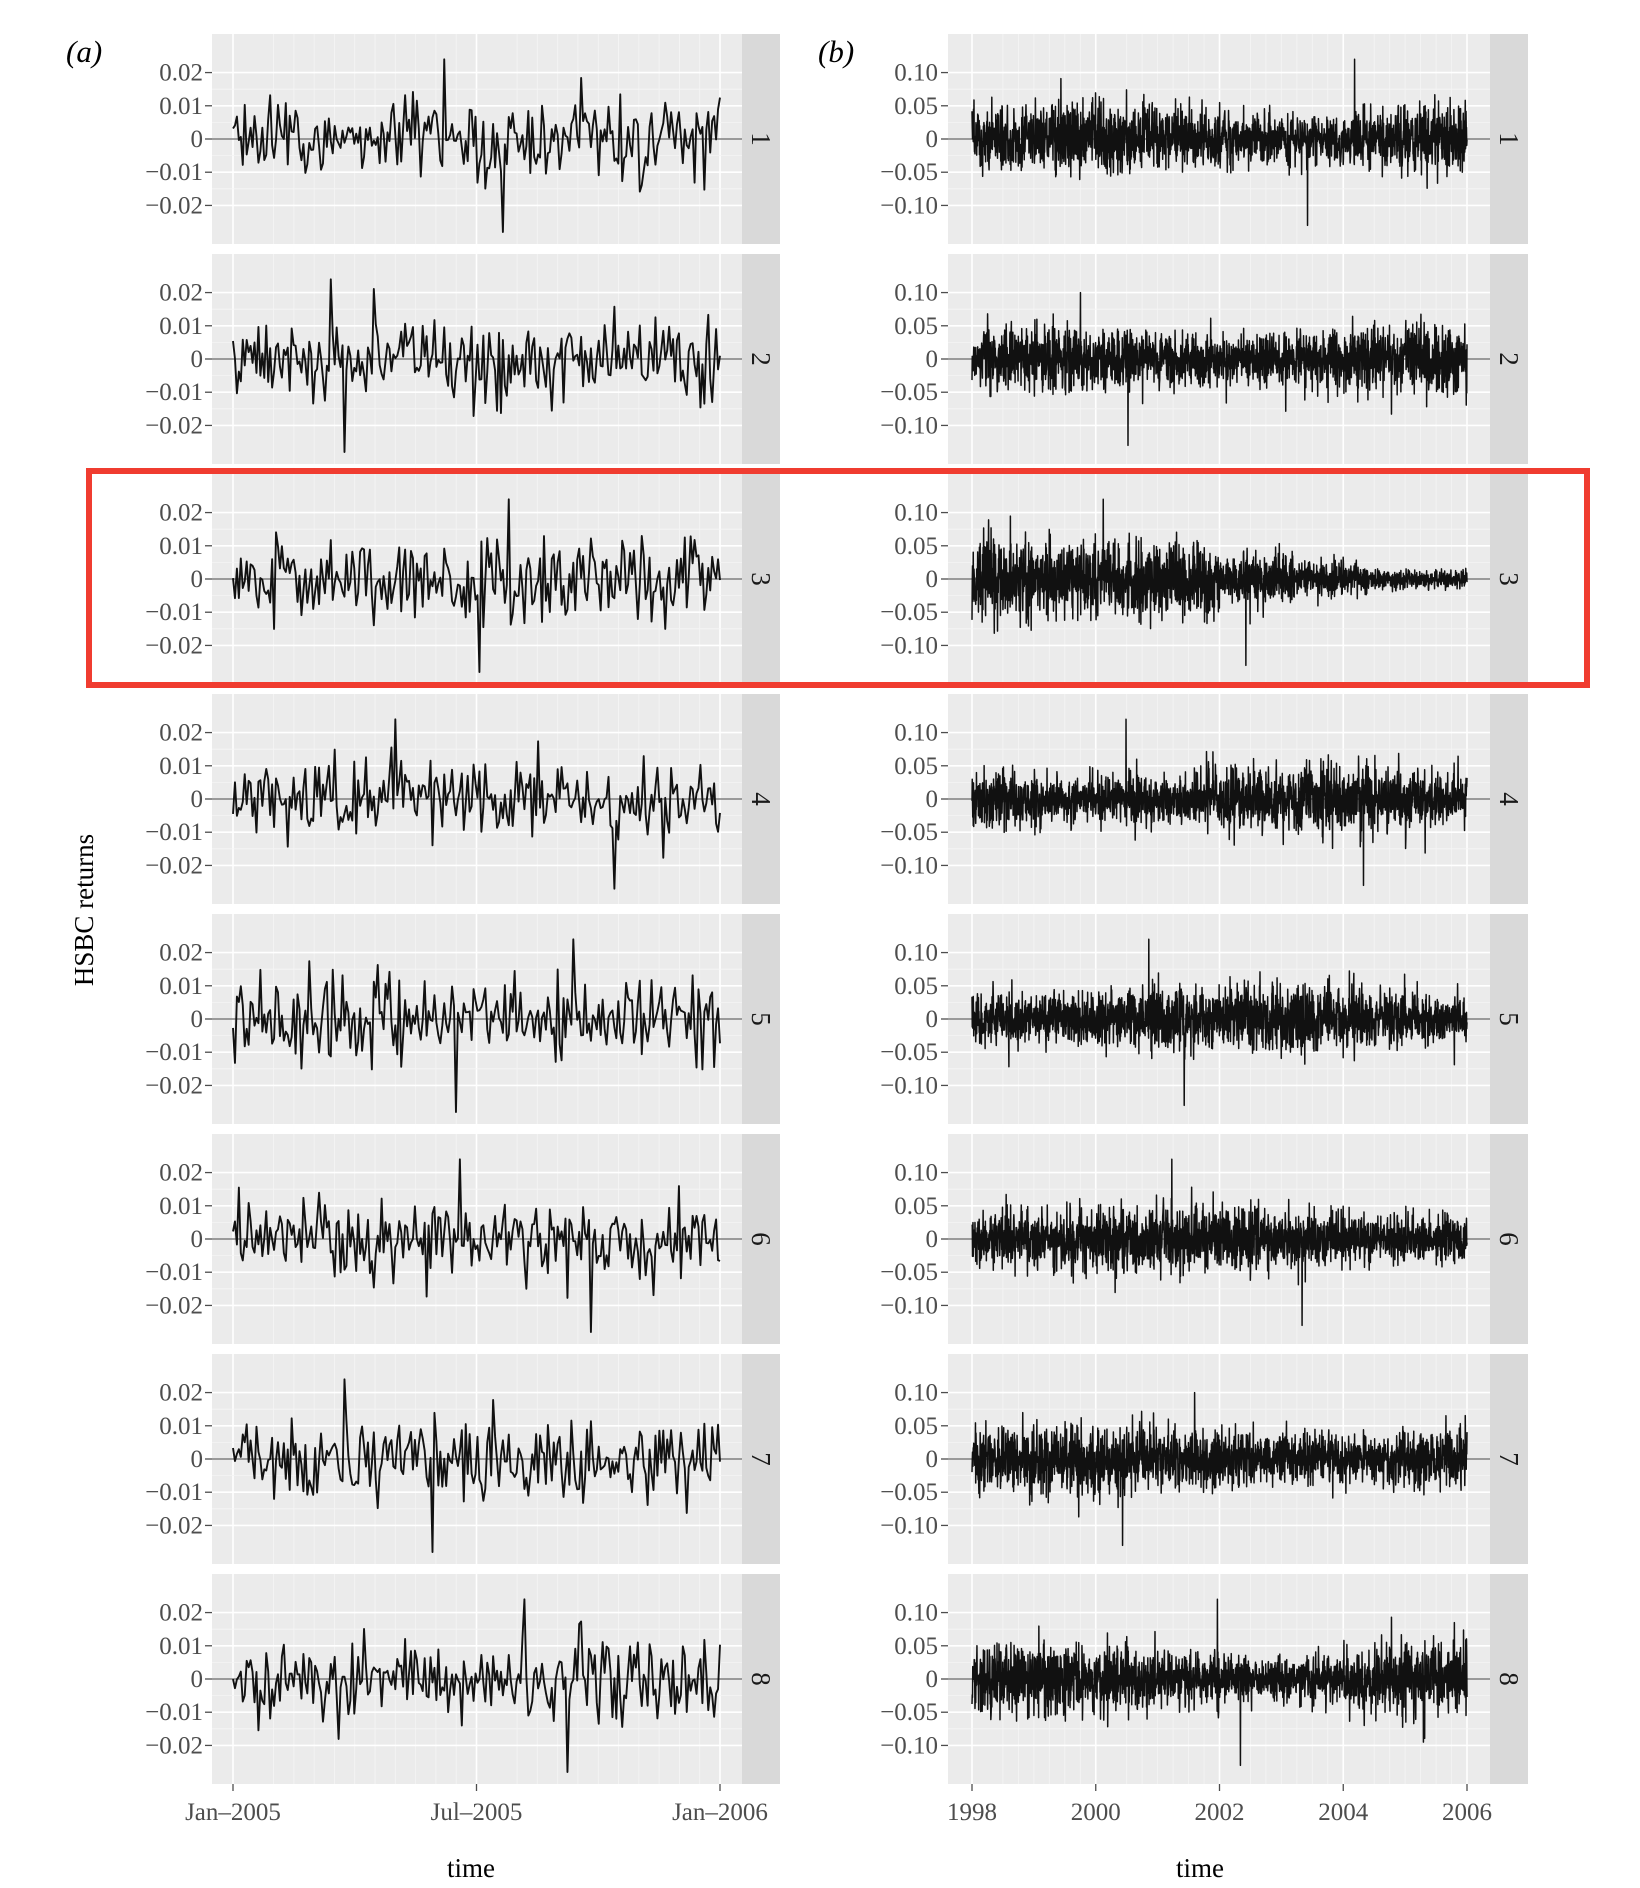 The height and width of the screenshot is (1888, 1640). I want to click on facet-7-panel-a: 0.02 0.01 0 −0.01 −0.02 7, so click(462, 1459).